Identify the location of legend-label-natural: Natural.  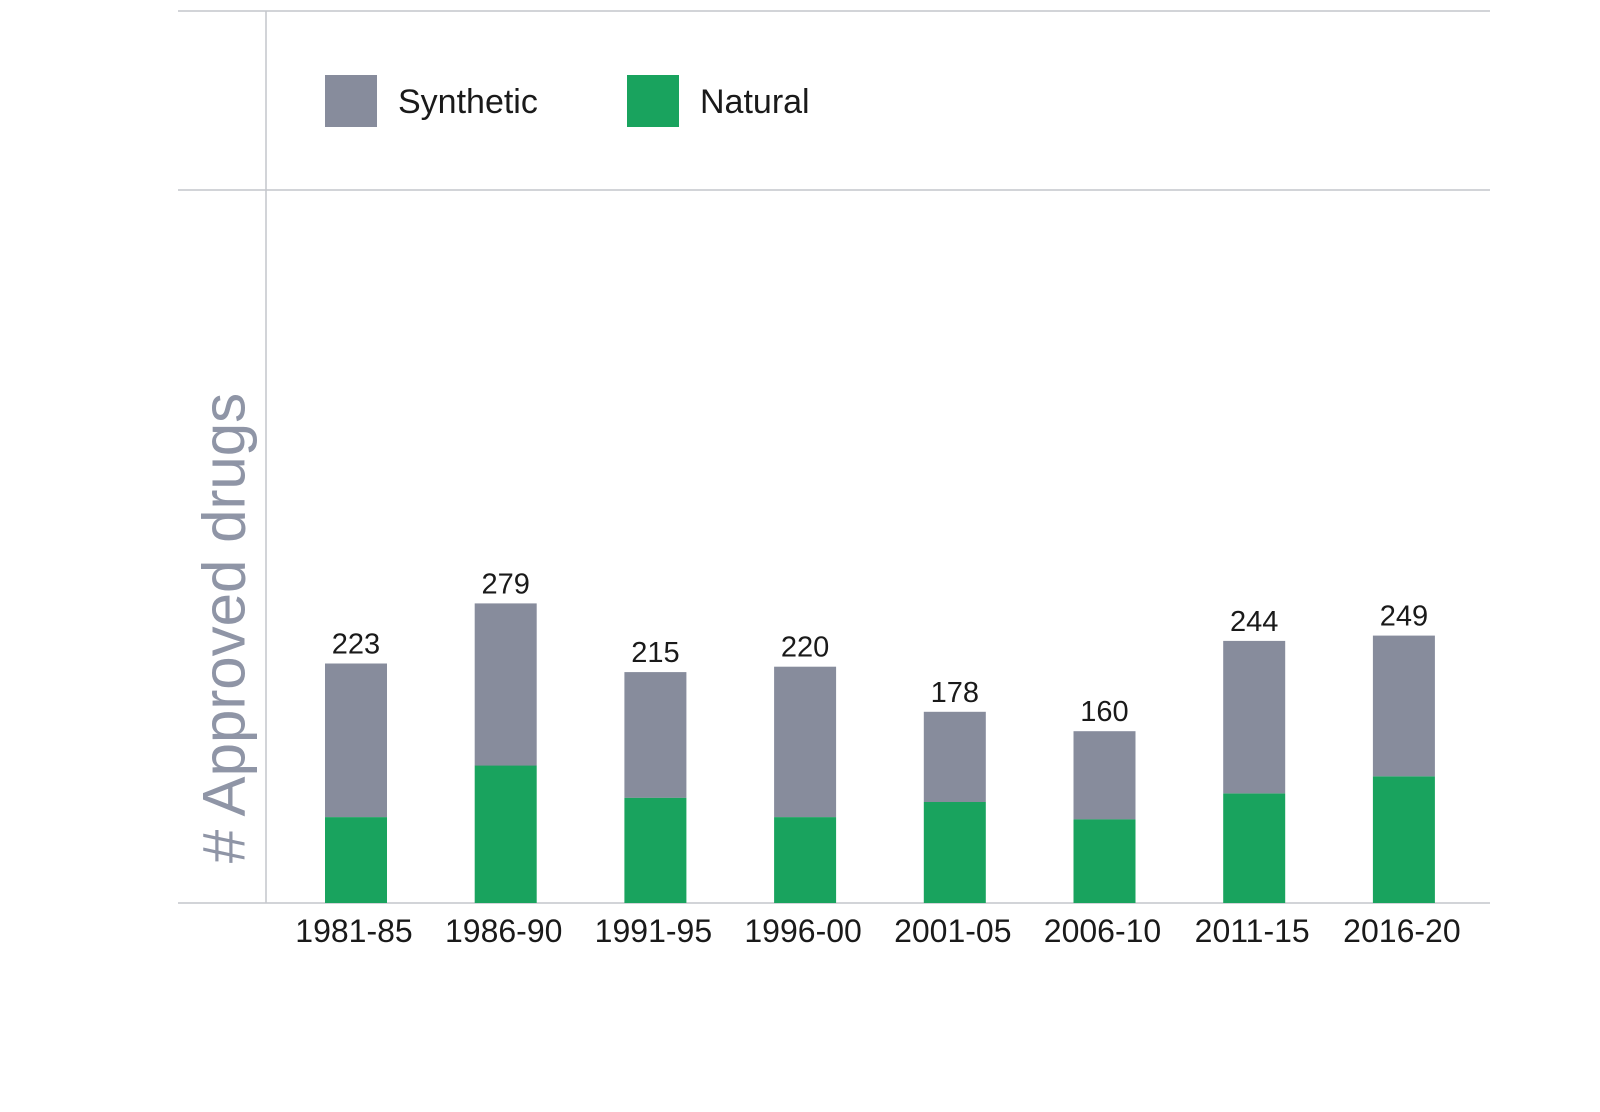
(755, 102).